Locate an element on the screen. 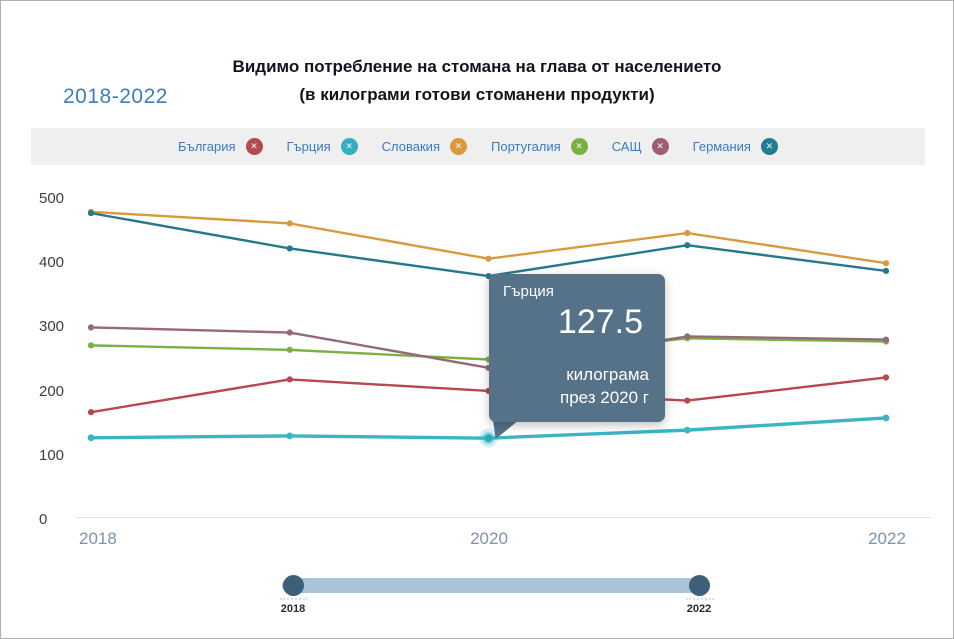 Image resolution: width=954 pixels, height=639 pixels. data-point-Гърция-2019 is located at coordinates (290, 436).